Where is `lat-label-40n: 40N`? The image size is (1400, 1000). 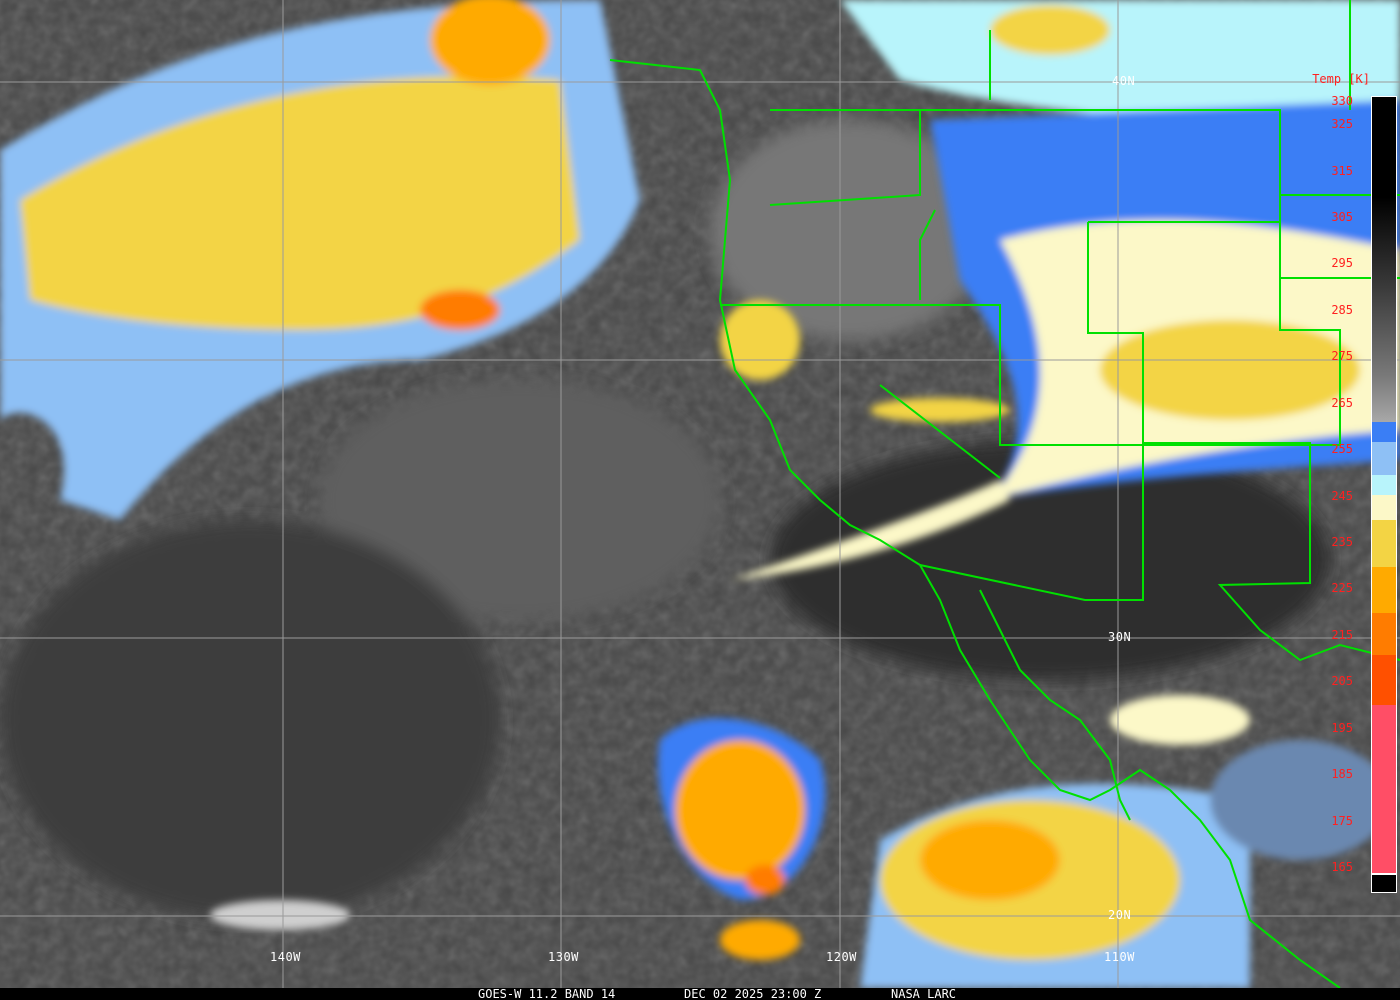
lat-label-40n: 40N is located at coordinates (1124, 81).